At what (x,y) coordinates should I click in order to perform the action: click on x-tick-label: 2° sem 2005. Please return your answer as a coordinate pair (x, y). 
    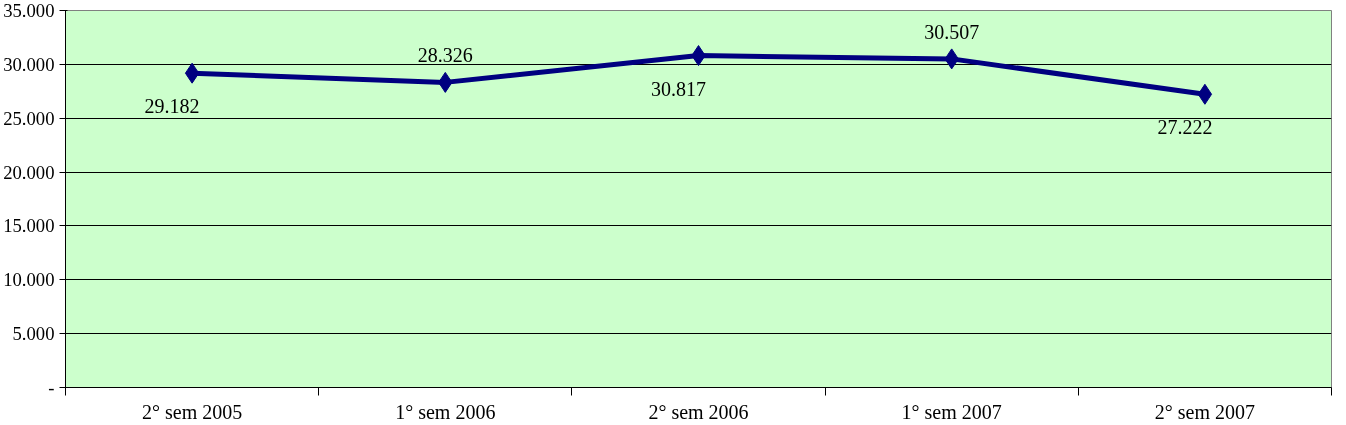
    Looking at the image, I should click on (192, 411).